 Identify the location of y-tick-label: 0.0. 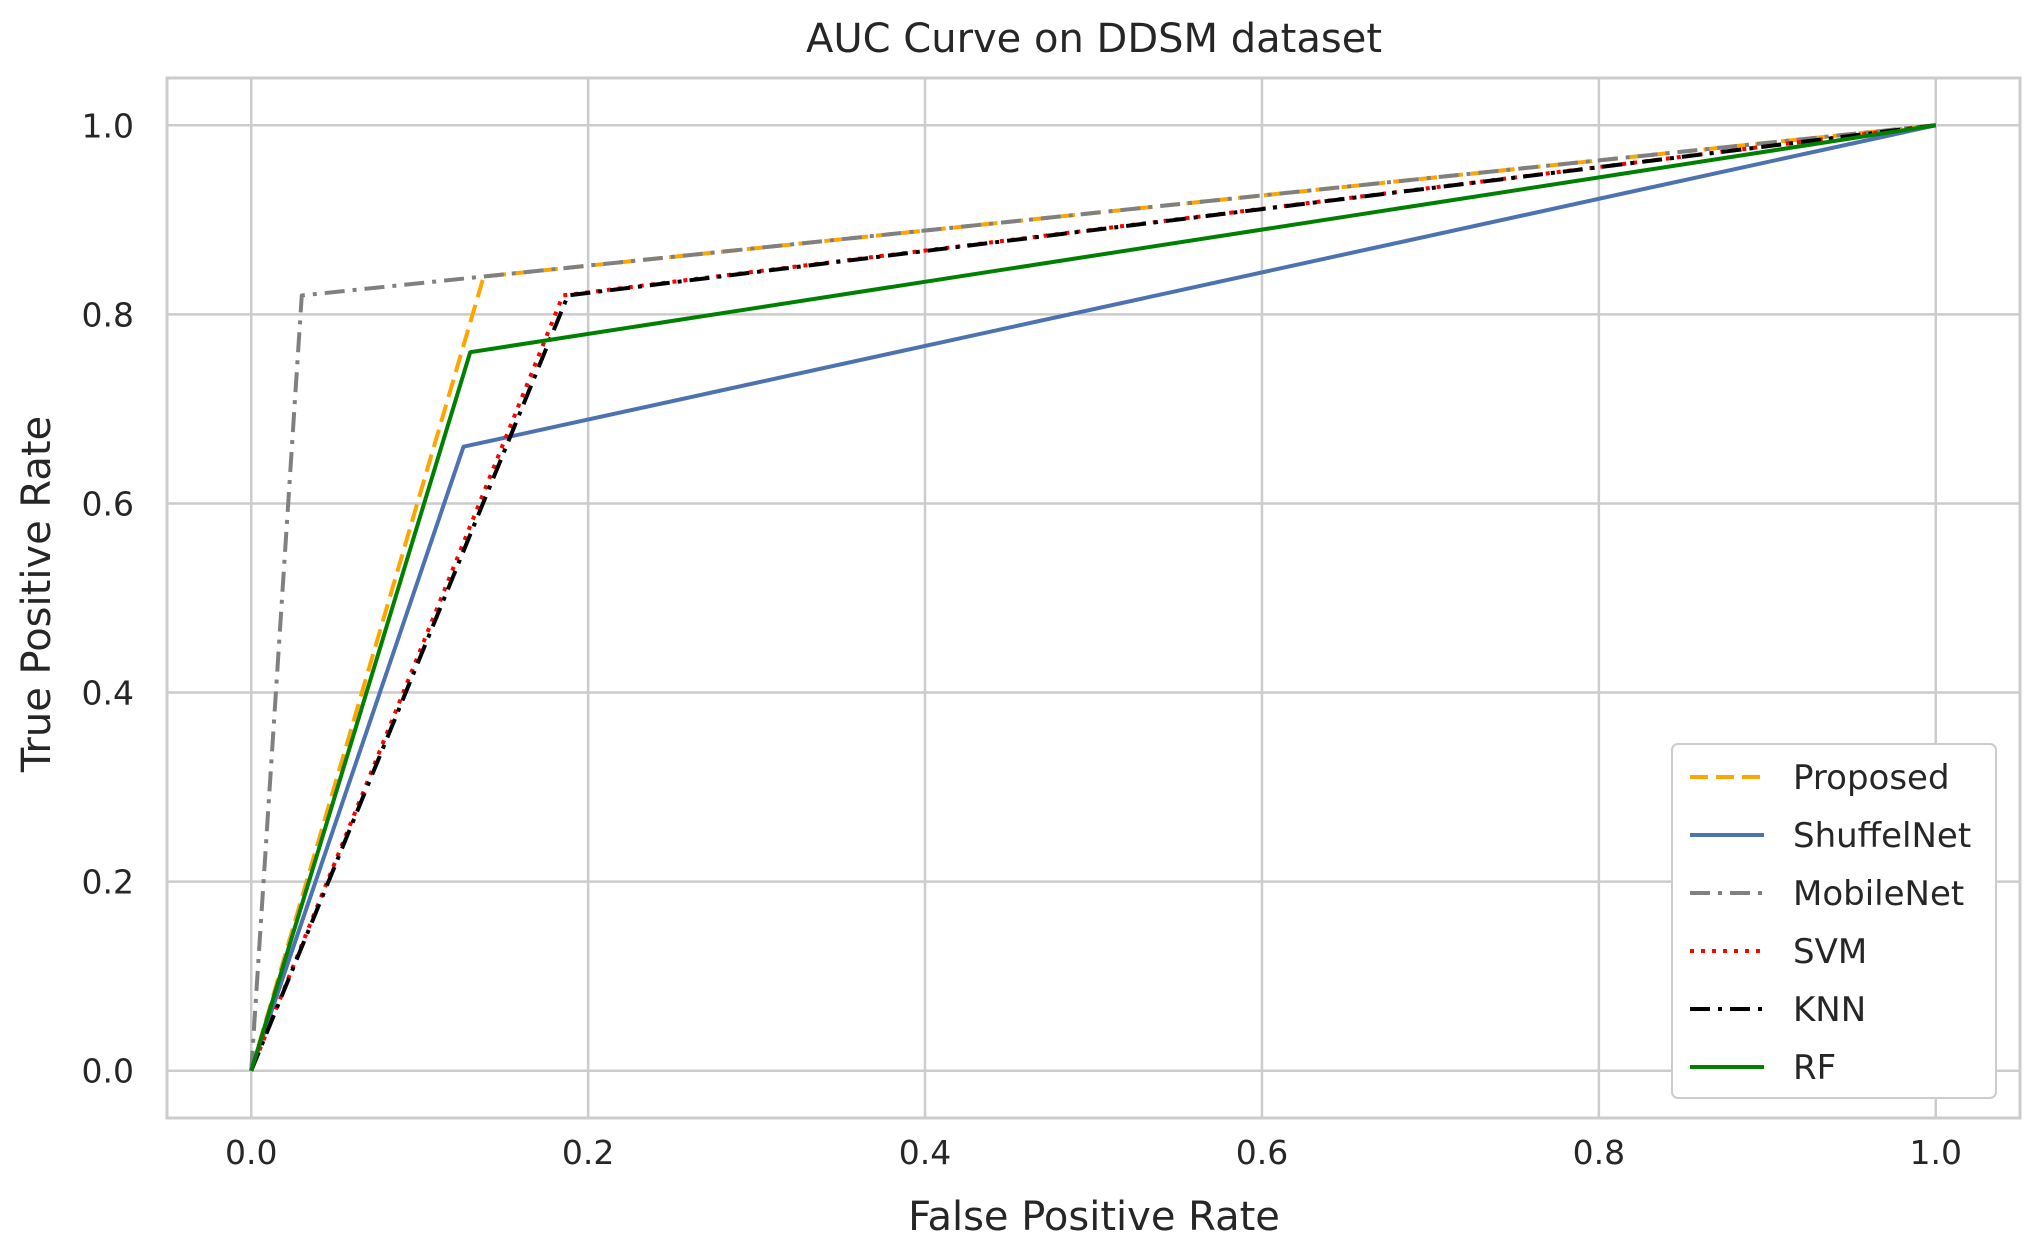
(108, 1071).